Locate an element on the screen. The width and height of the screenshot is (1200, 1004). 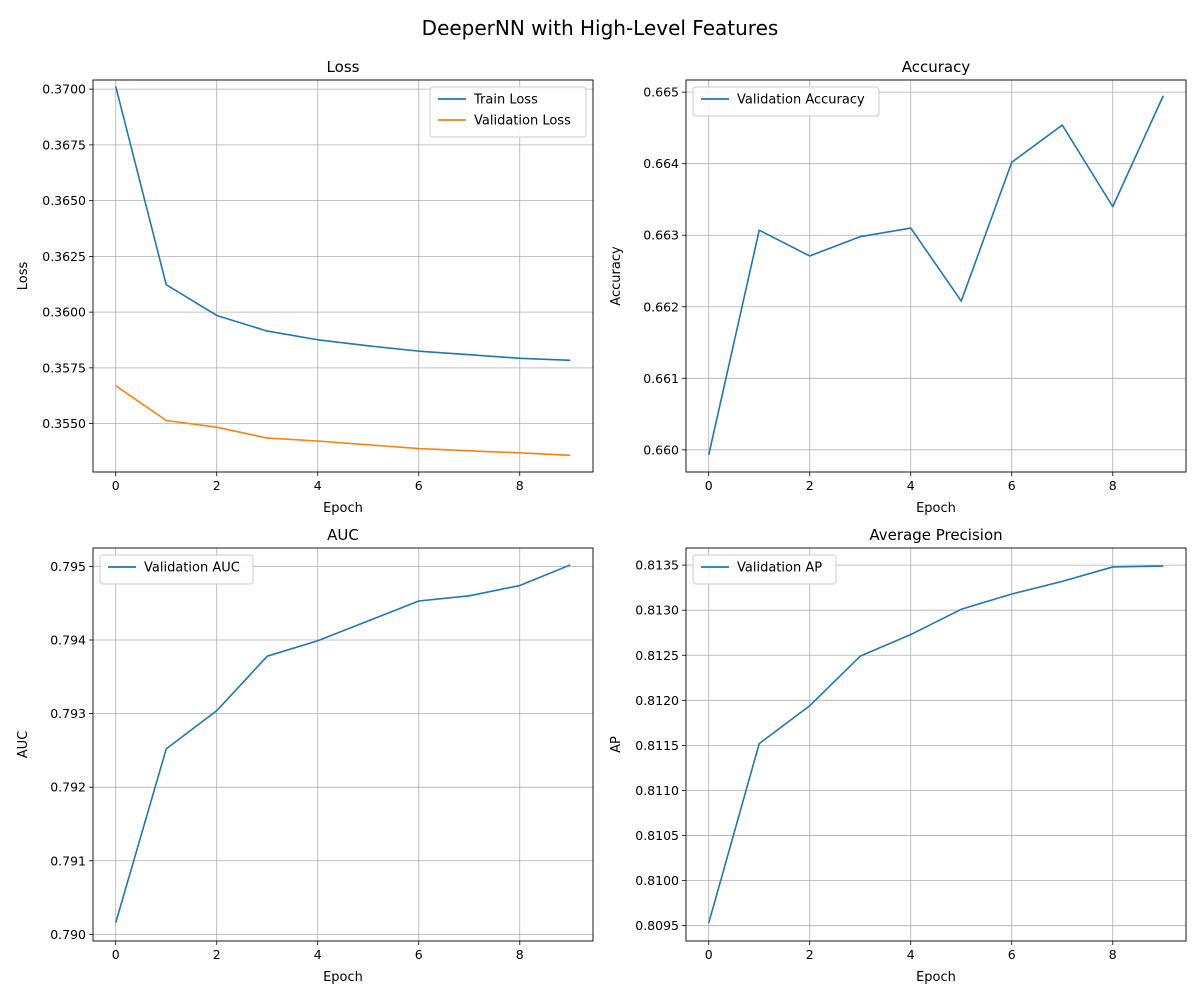
y-tick-label: 0.3625 is located at coordinates (64, 256).